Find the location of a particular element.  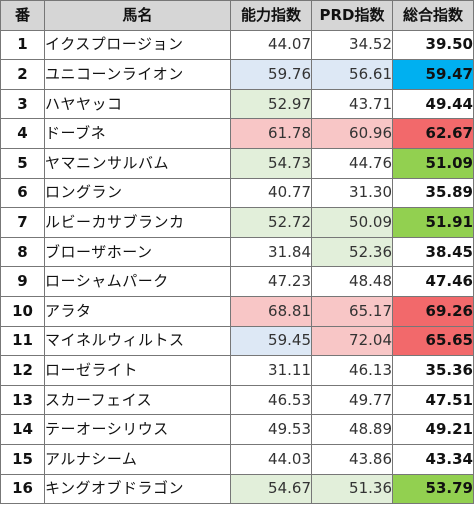

table-row: 7 ルビーカサブランカ 52.72 50.09 51.91 is located at coordinates (237, 222).